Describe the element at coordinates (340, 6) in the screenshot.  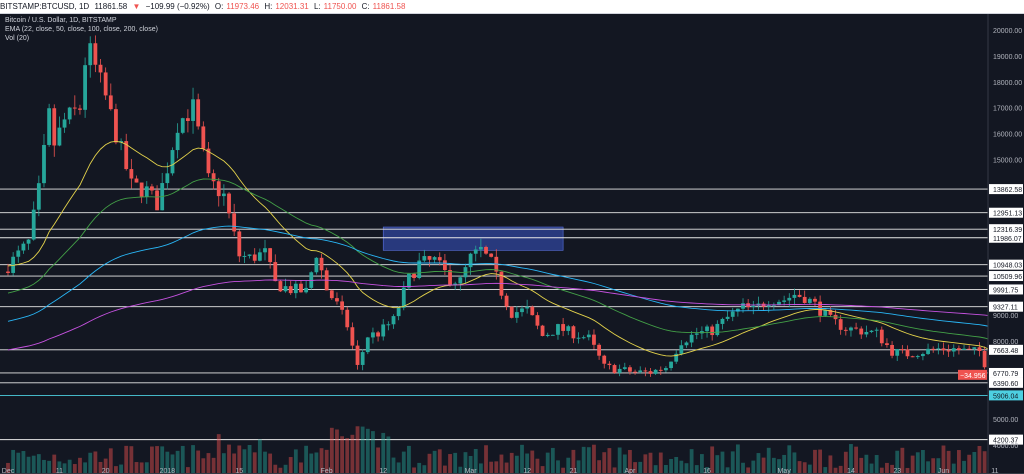
I see `low-value: 11750.00` at that location.